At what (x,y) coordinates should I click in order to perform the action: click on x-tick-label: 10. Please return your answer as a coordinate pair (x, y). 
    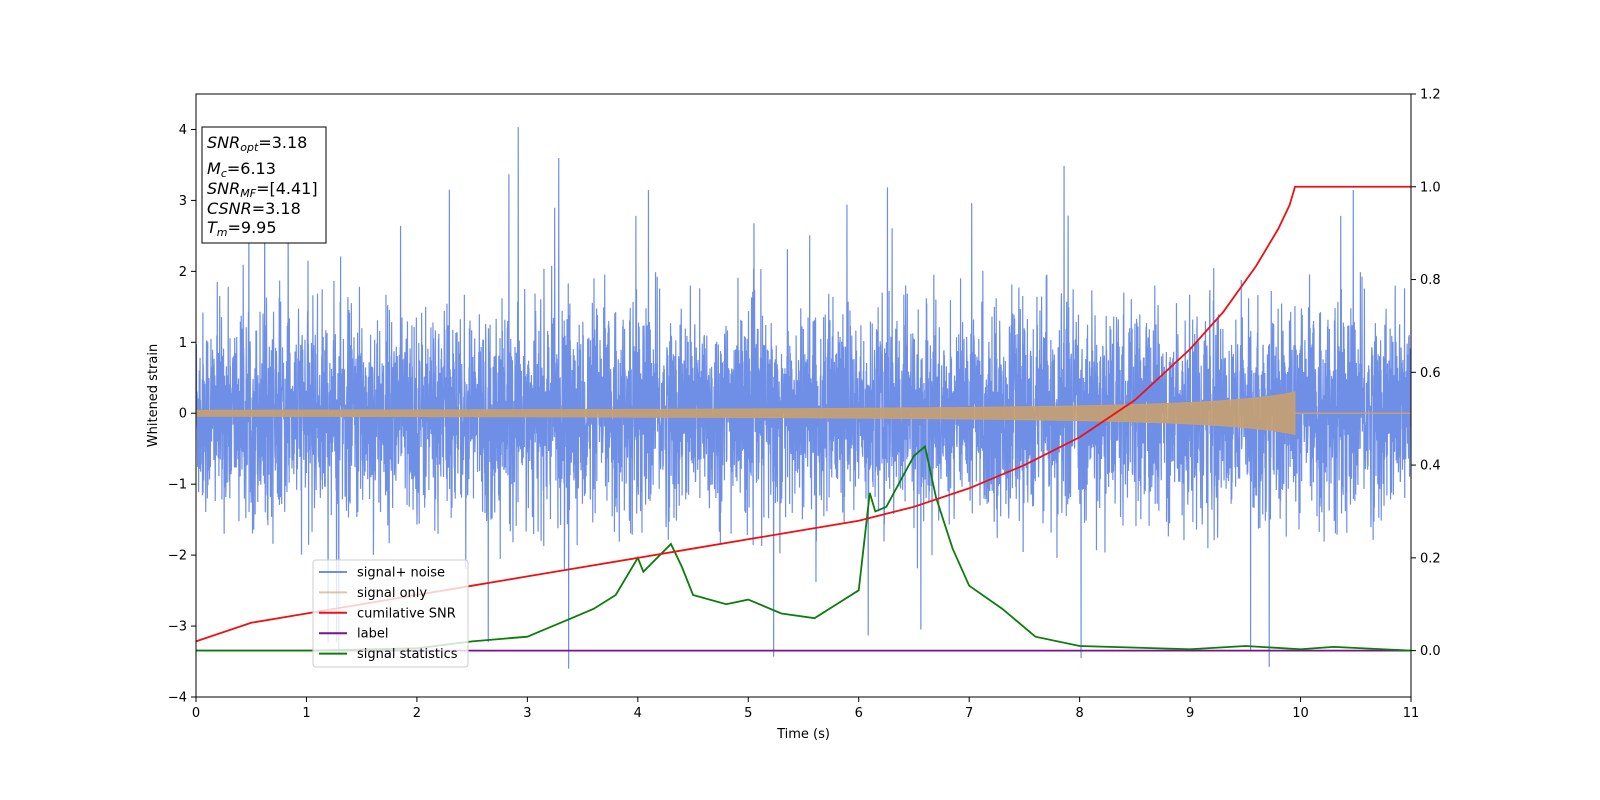
    Looking at the image, I should click on (1300, 713).